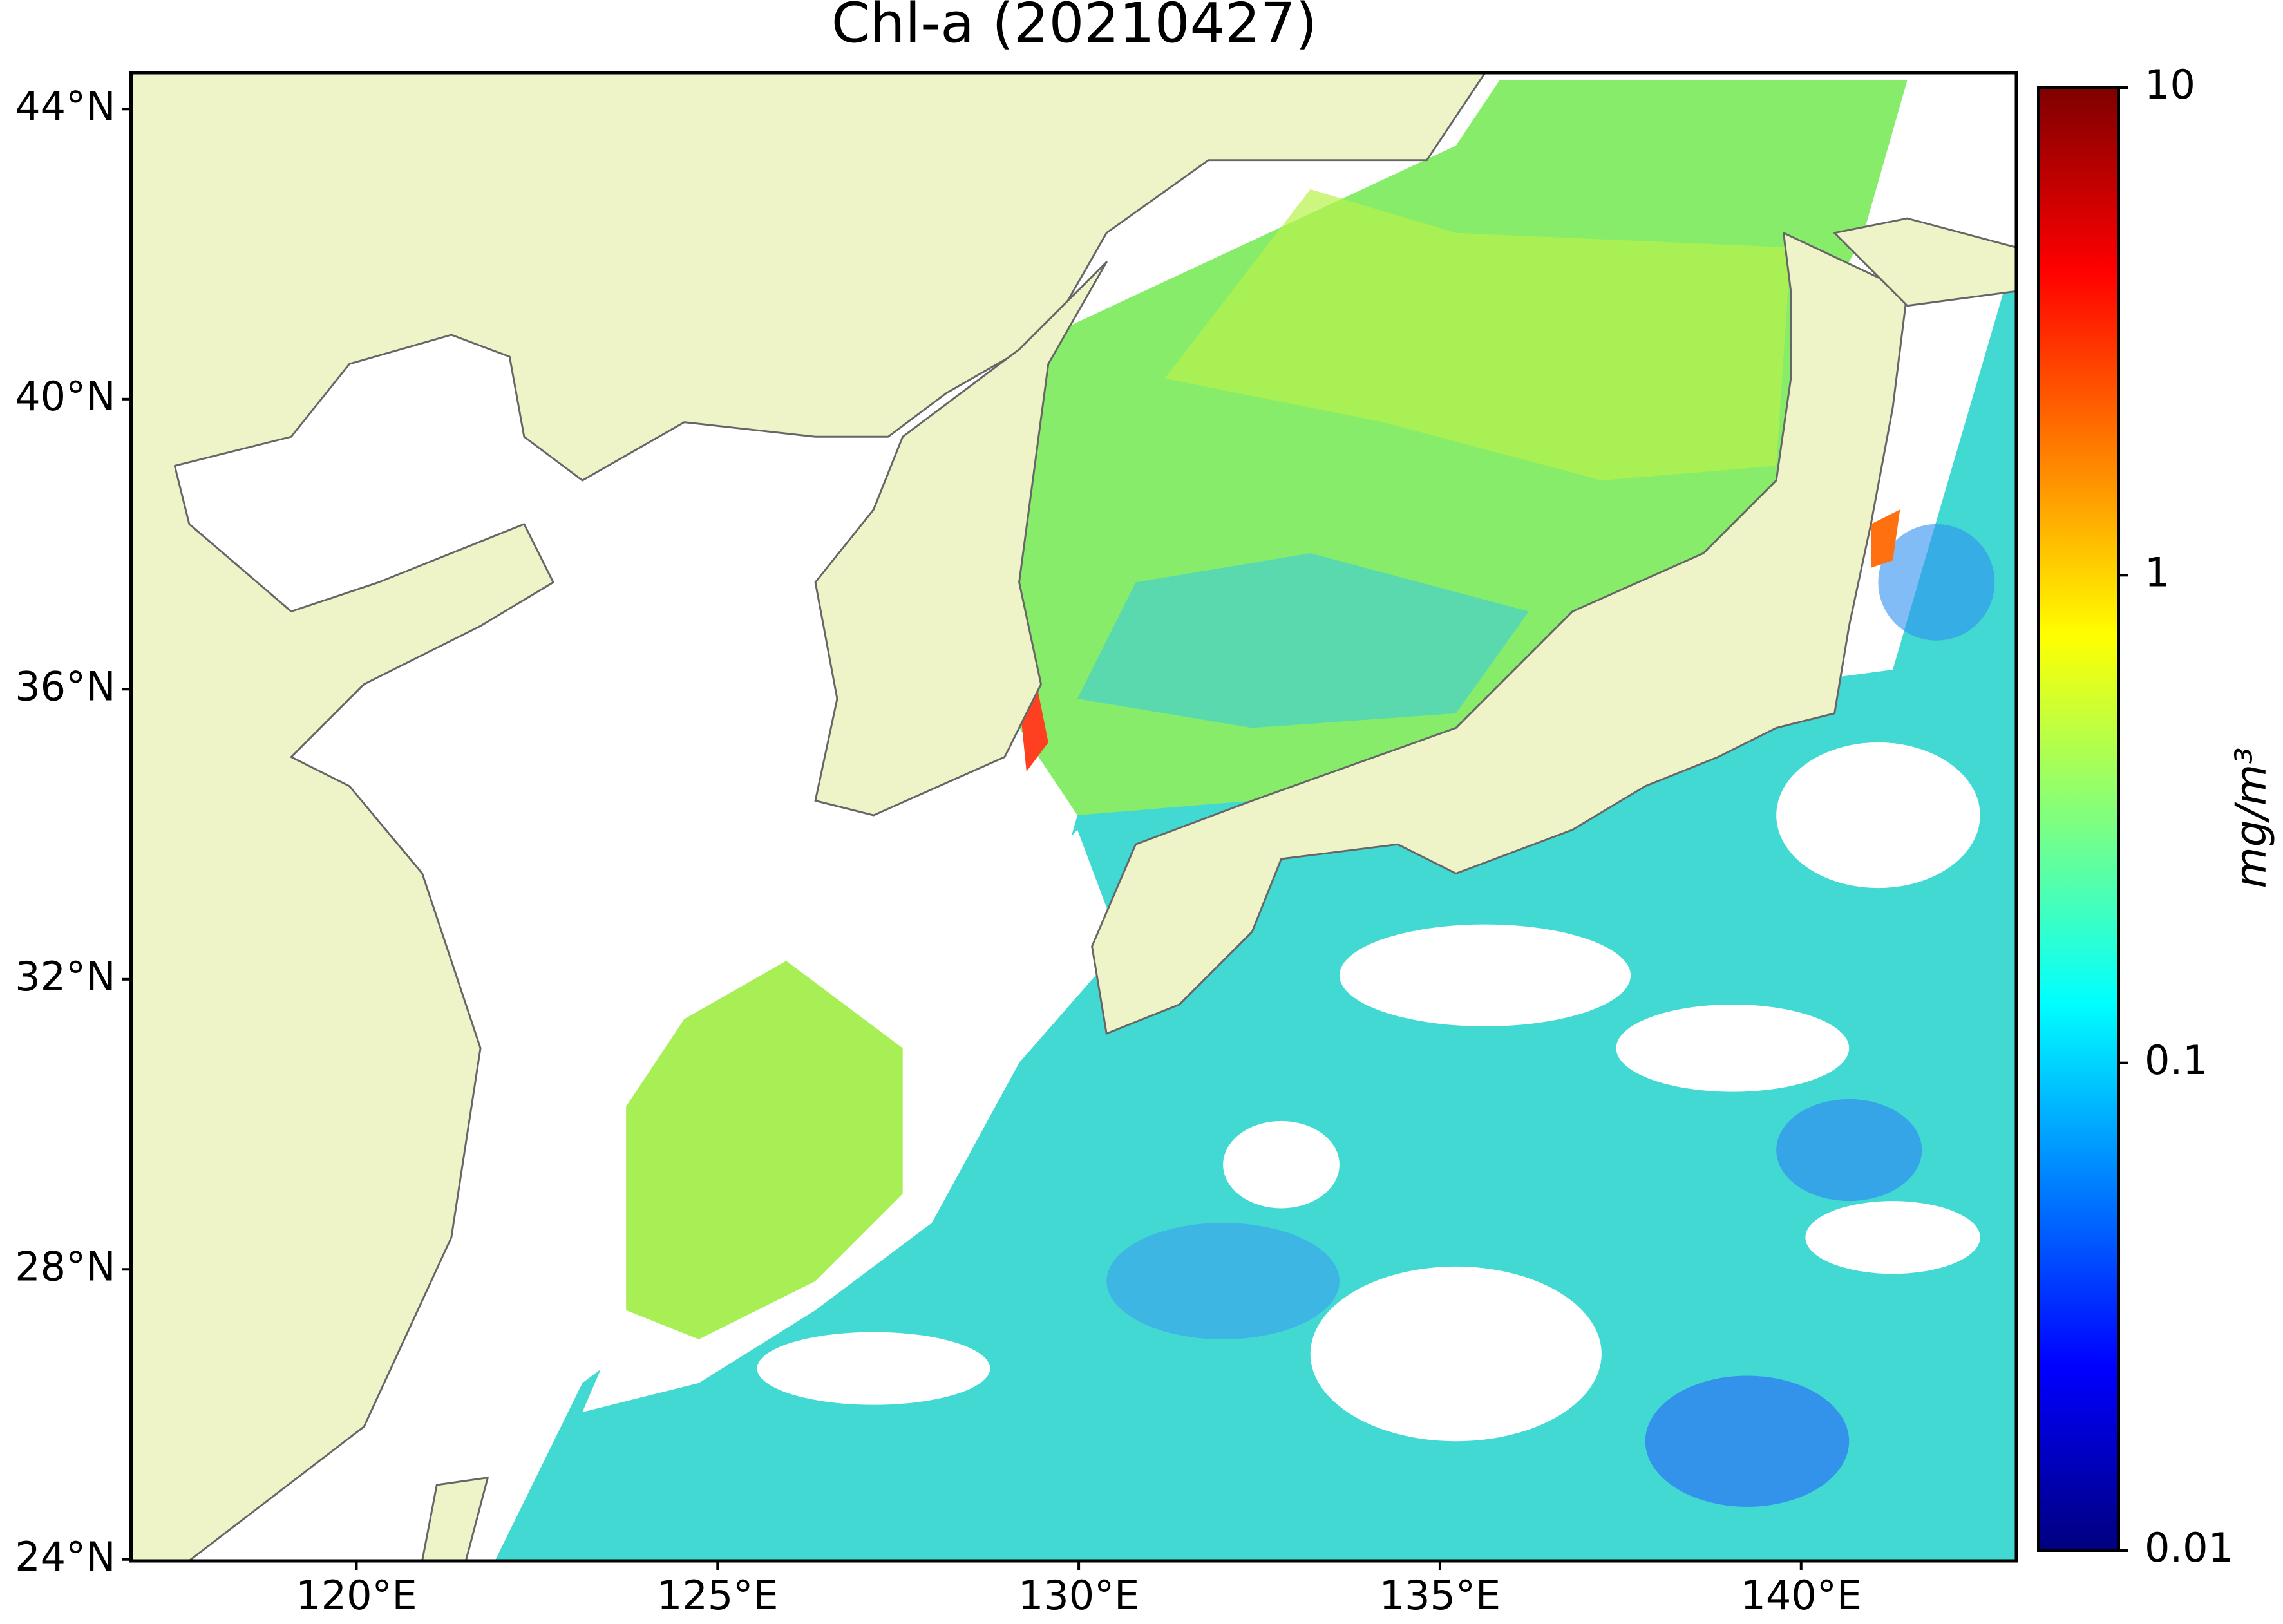 This screenshot has width=2283, height=1624. Describe the element at coordinates (65, 396) in the screenshot. I see `y-tick-label: 40°N` at that location.